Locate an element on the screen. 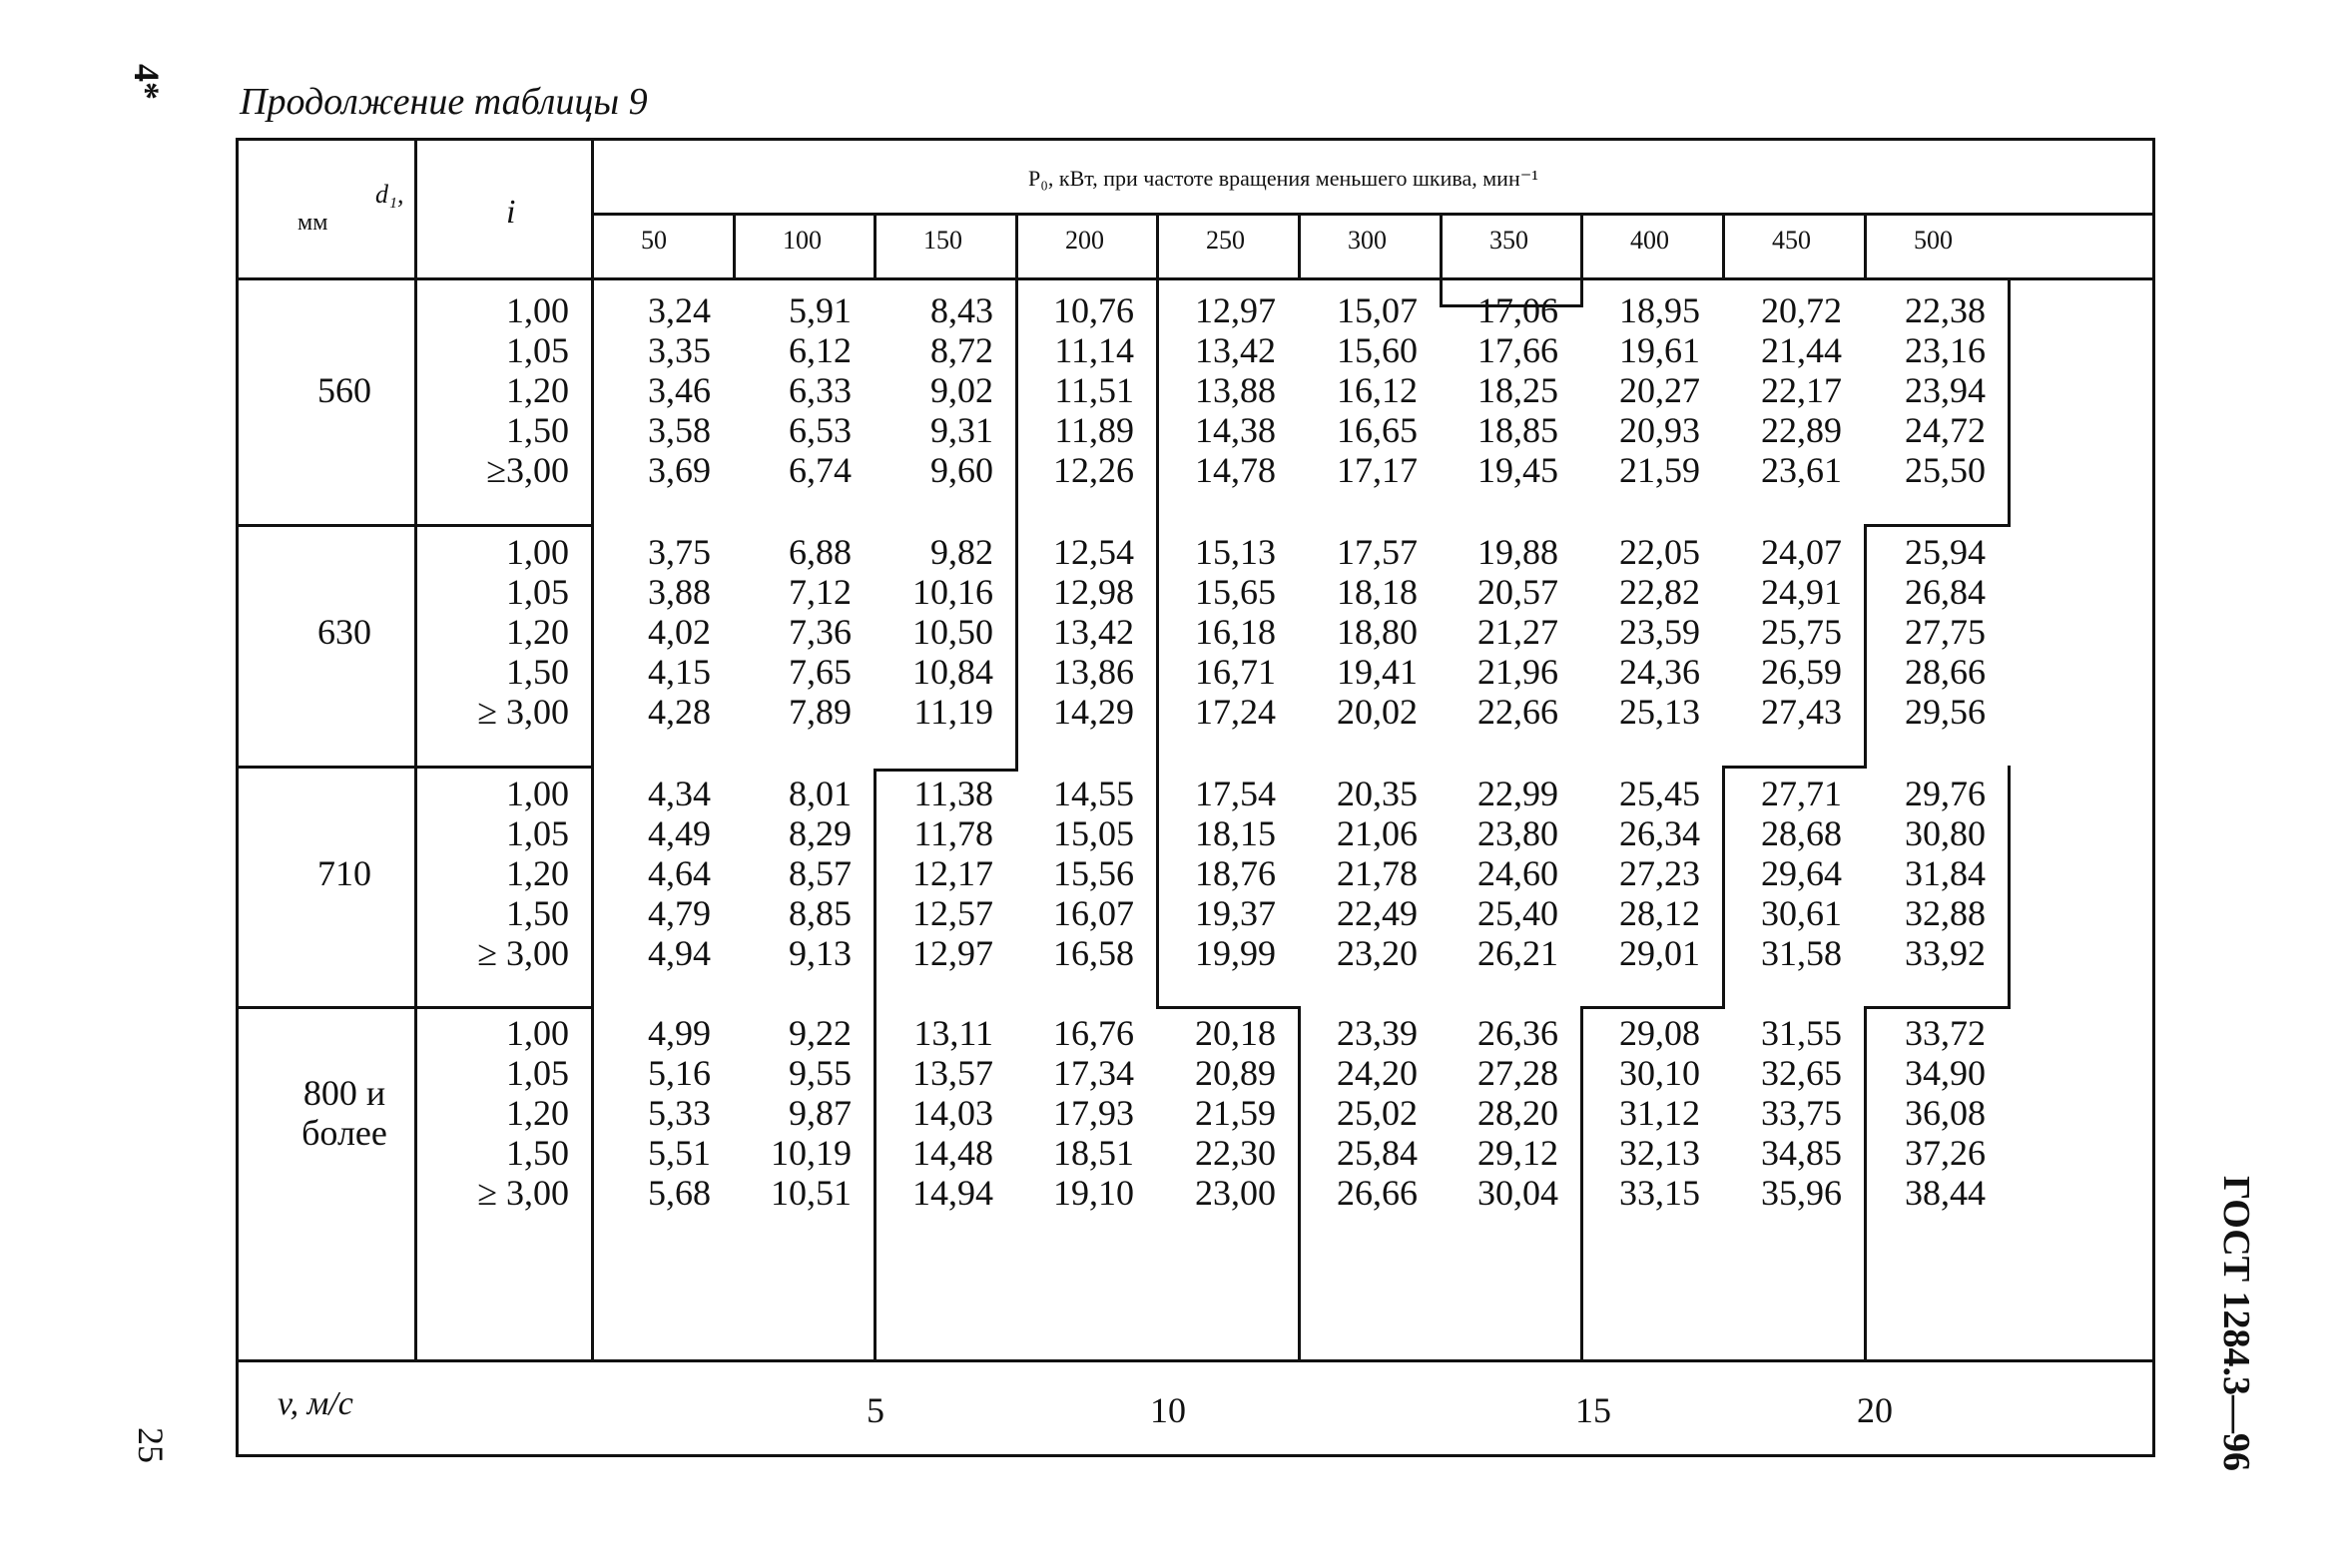  power-value: 9,55 is located at coordinates (820, 1073).